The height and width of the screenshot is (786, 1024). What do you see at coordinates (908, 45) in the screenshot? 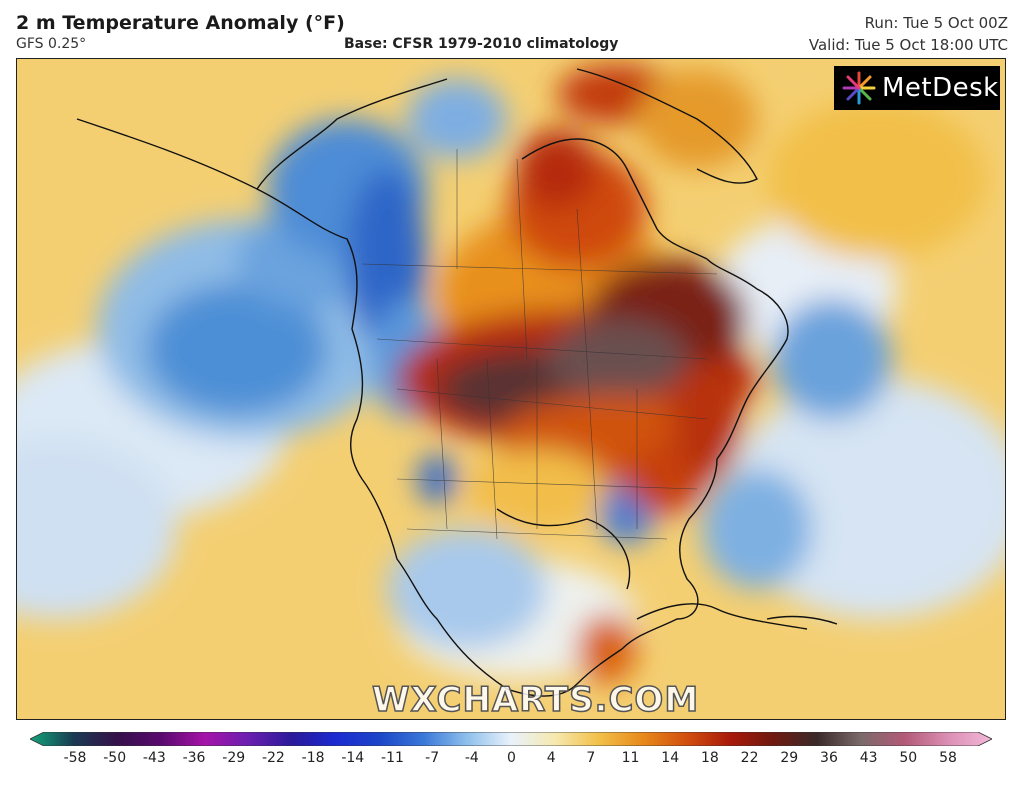
I see `valid-time-label: Valid: Tue 5 Oct 18:00 UTC` at bounding box center [908, 45].